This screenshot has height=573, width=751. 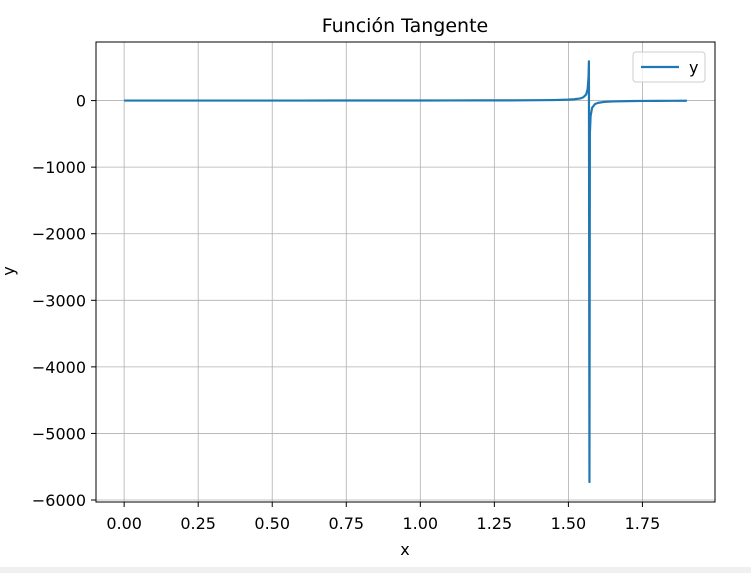 What do you see at coordinates (59, 167) in the screenshot?
I see `y-tick-label: −1000` at bounding box center [59, 167].